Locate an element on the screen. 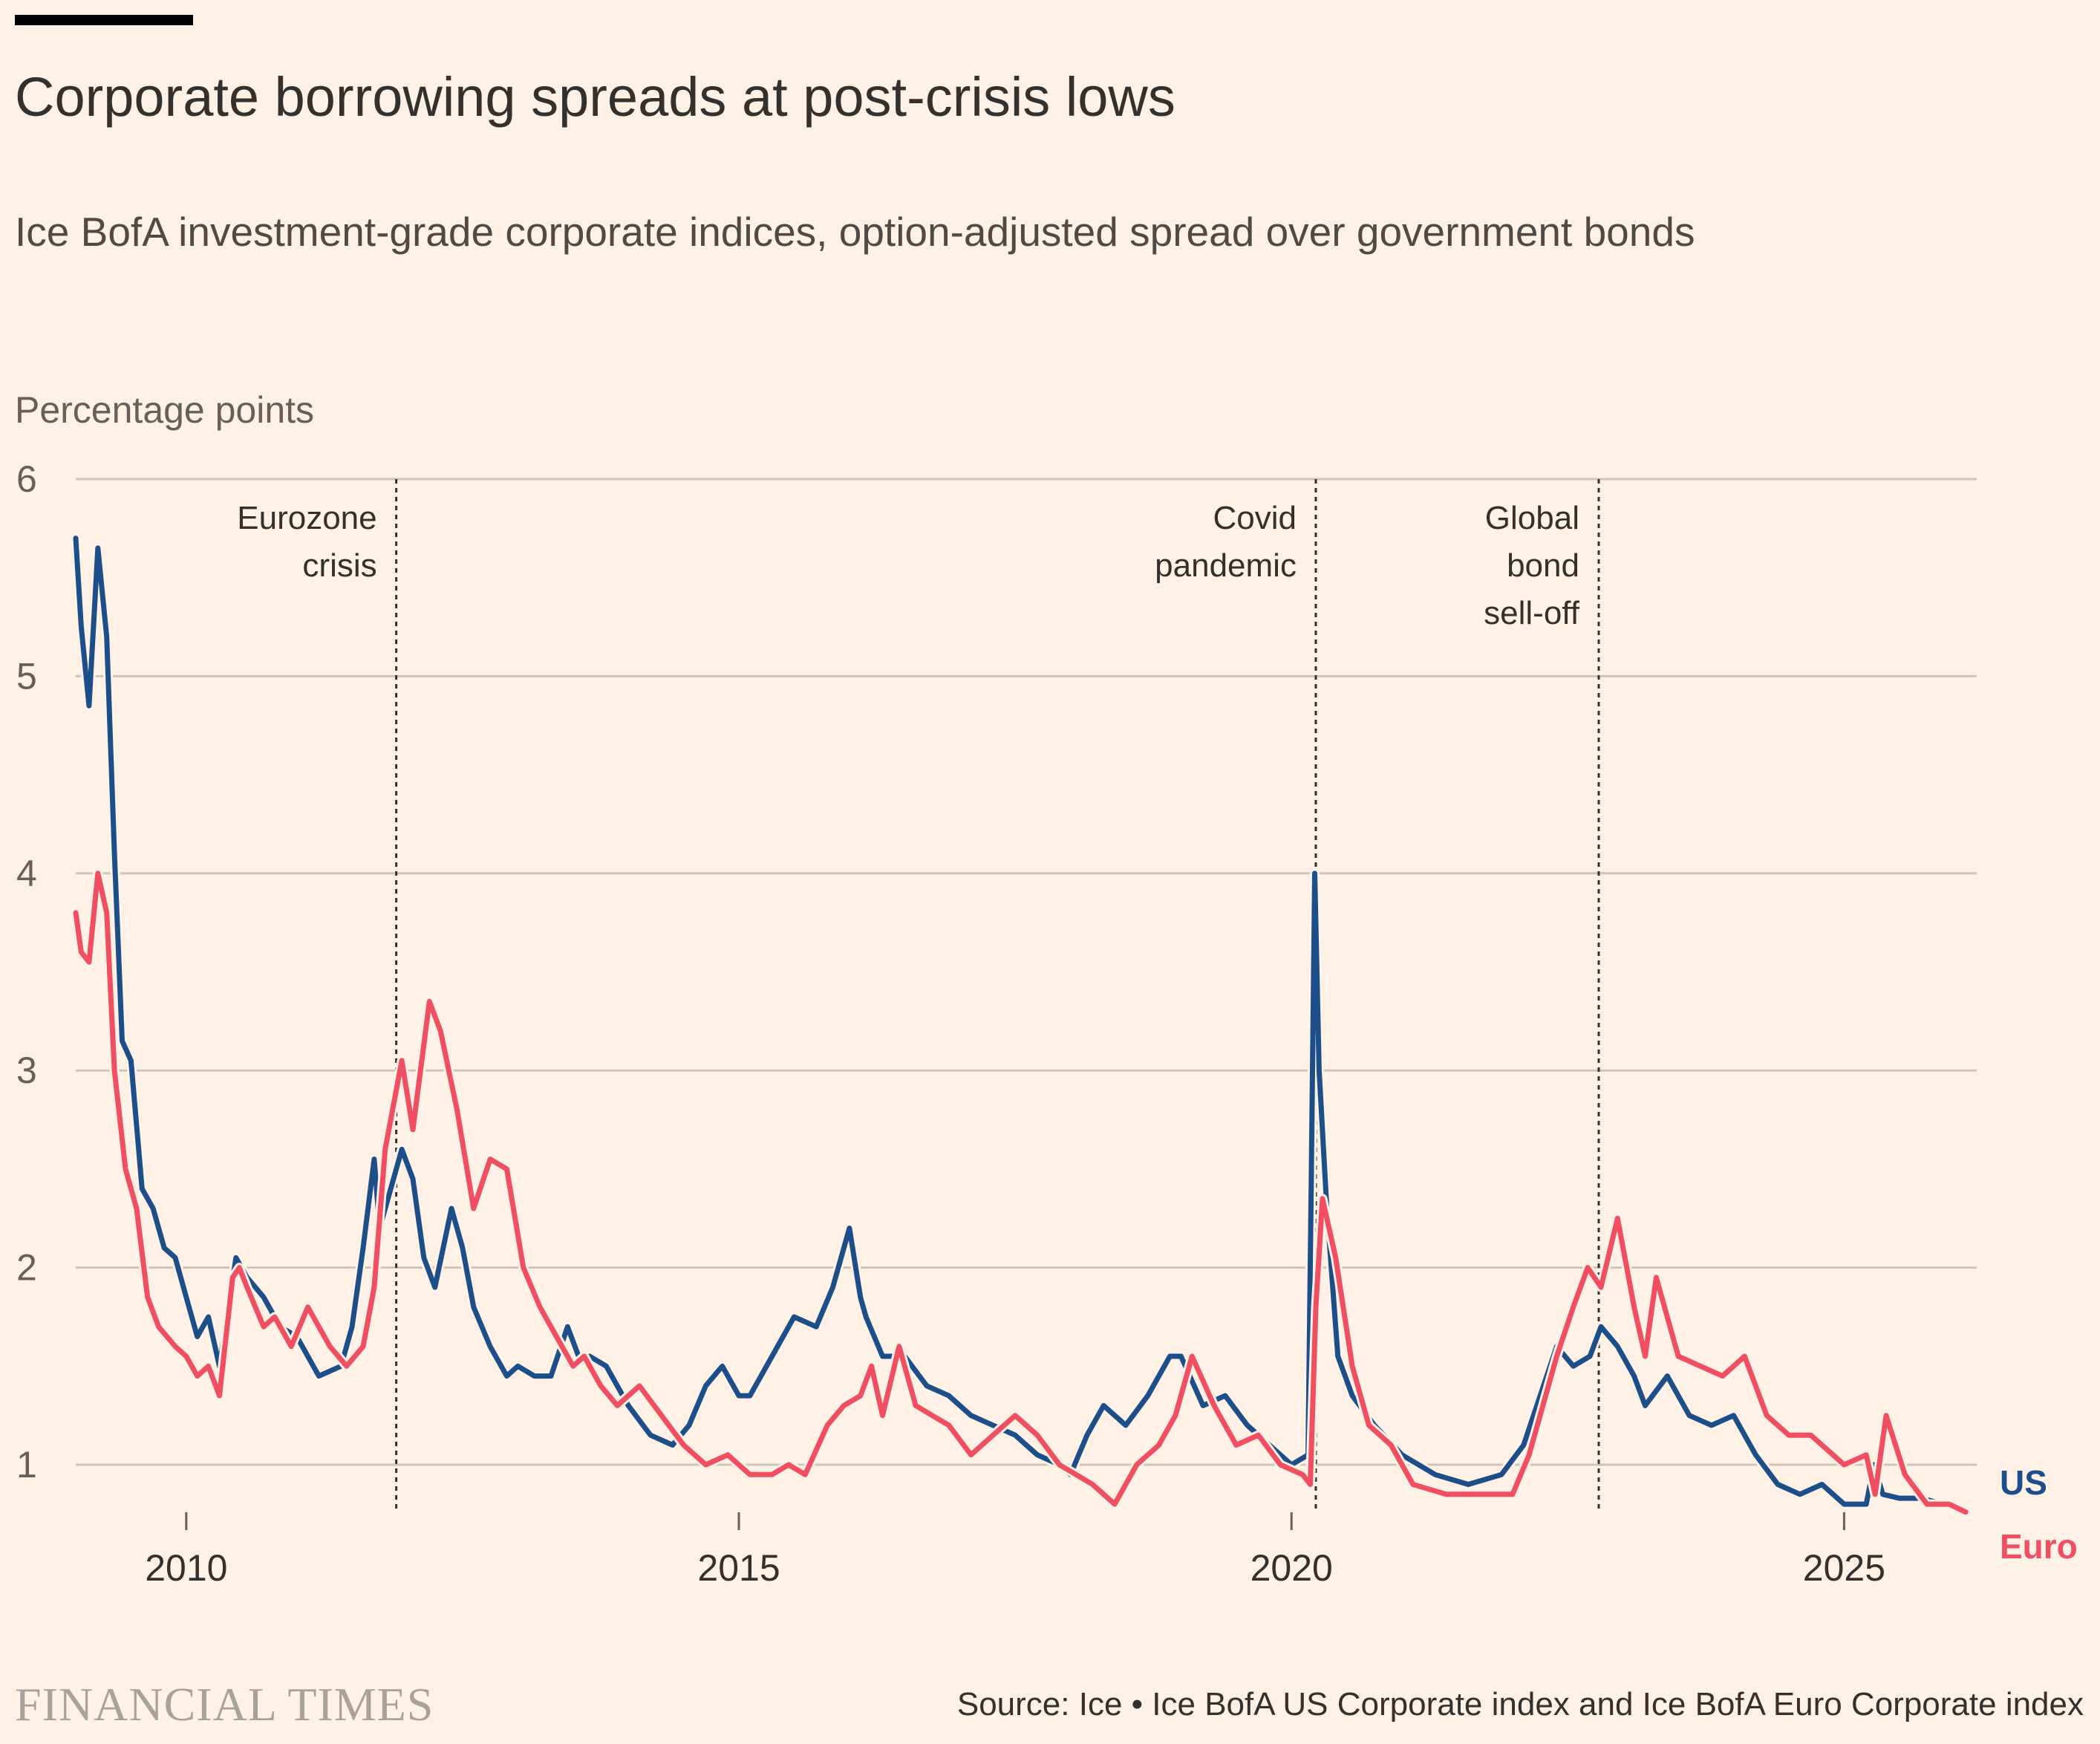  y-tick-label-2: 2 is located at coordinates (26, 1268).